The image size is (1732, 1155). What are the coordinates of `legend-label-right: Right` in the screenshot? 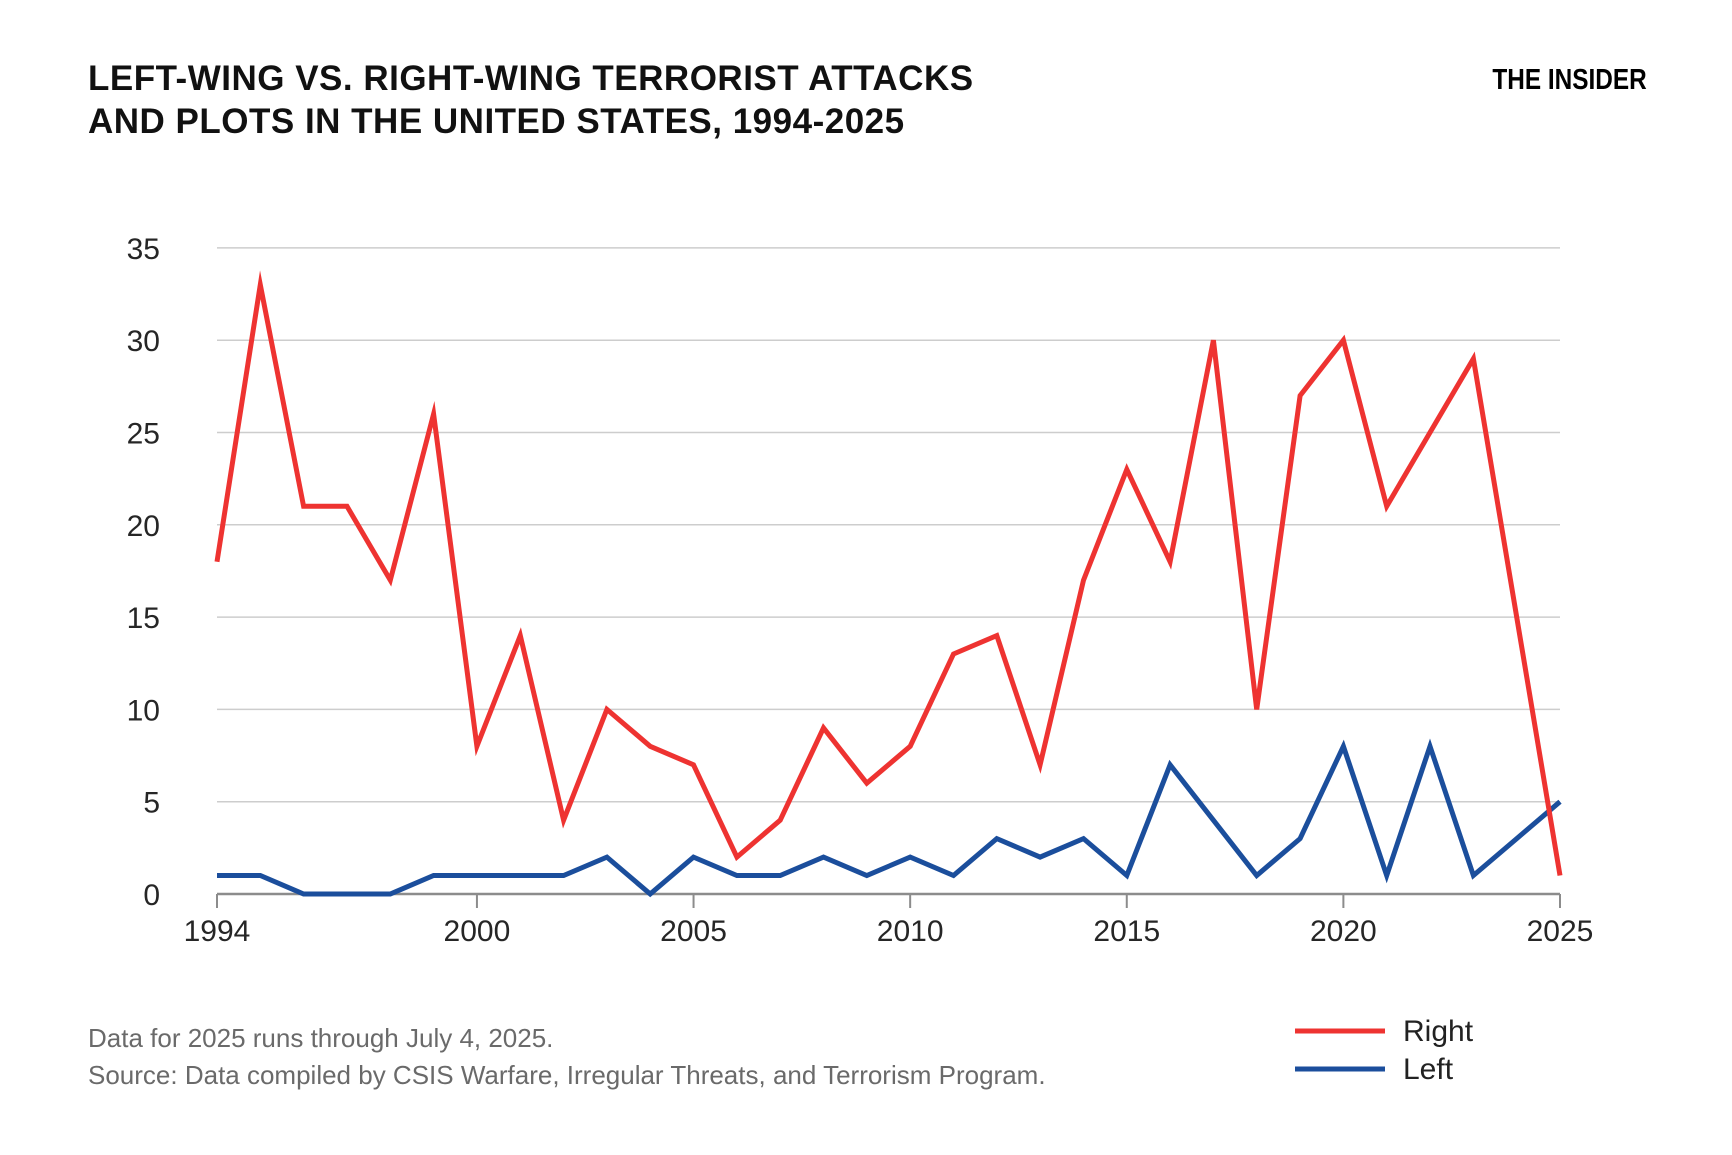 It's located at (1438, 1031).